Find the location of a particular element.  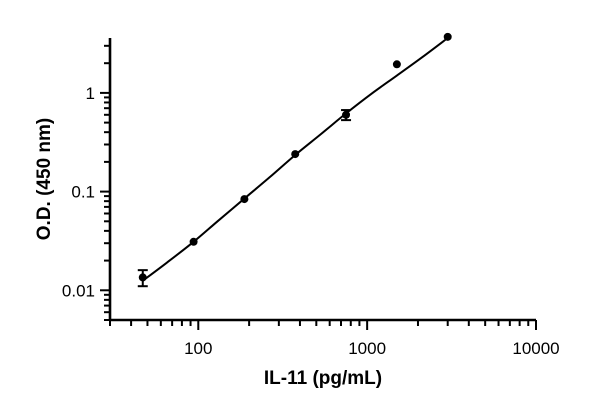

x-ticks: 100 1000 10000 is located at coordinates (334, 339).